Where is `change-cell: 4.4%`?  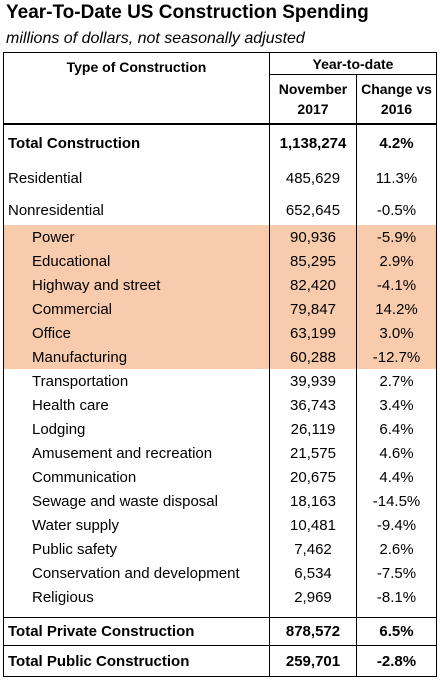 change-cell: 4.4% is located at coordinates (396, 477).